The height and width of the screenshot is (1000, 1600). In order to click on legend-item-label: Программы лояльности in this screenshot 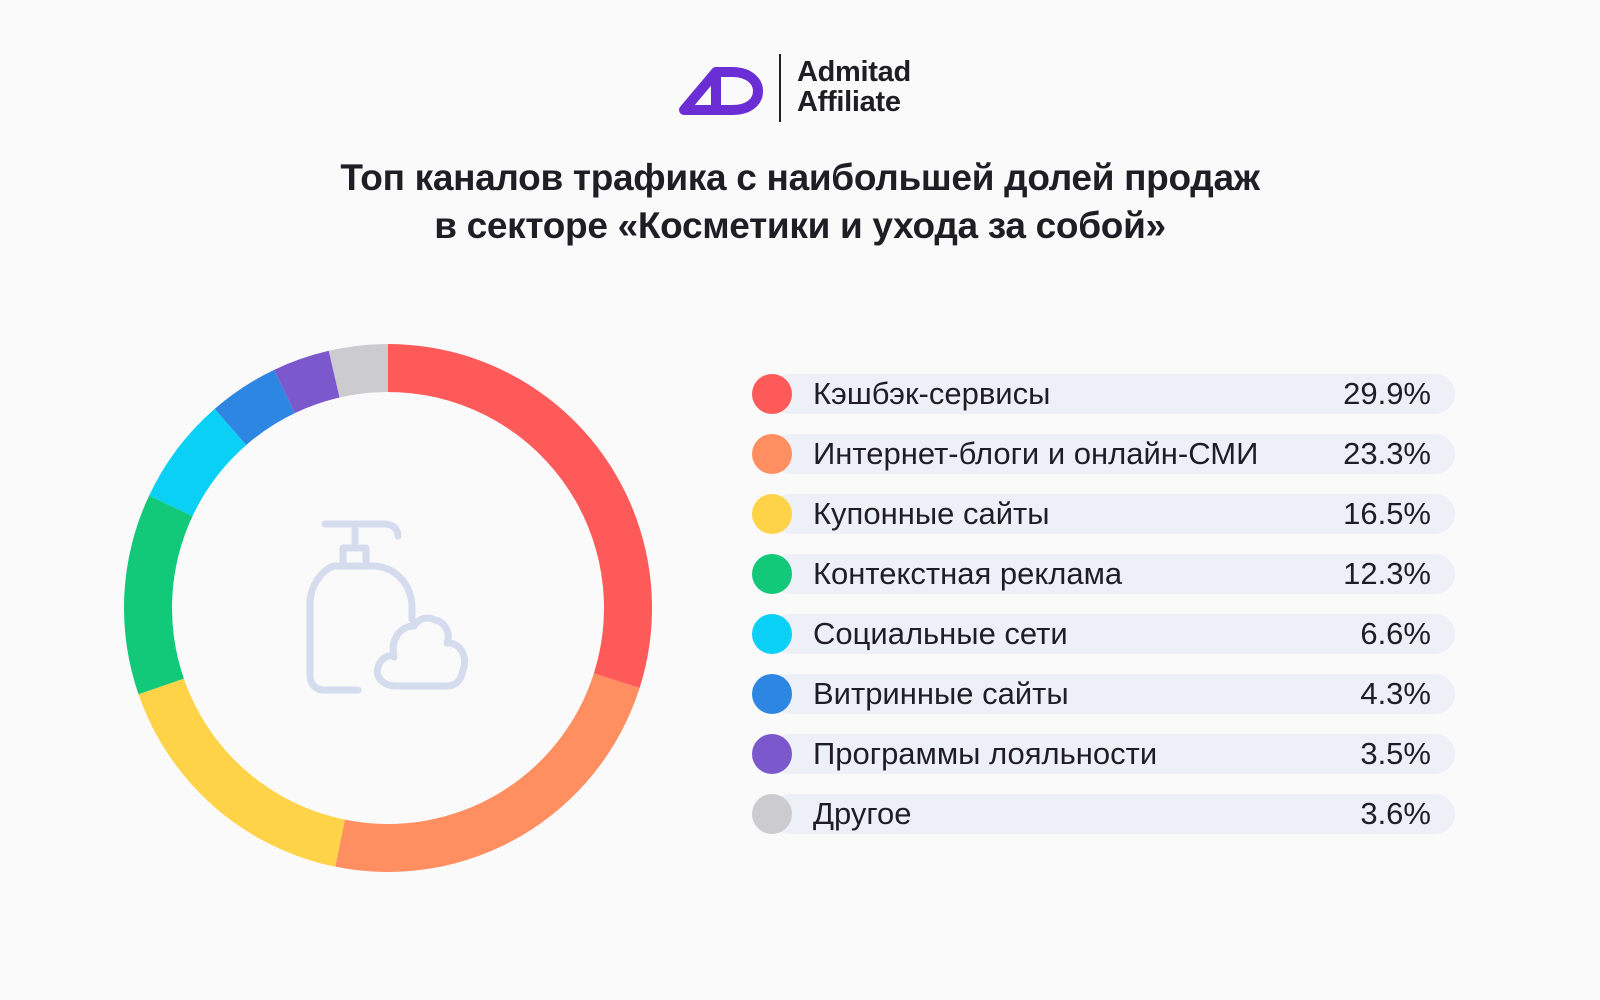, I will do `click(985, 753)`.